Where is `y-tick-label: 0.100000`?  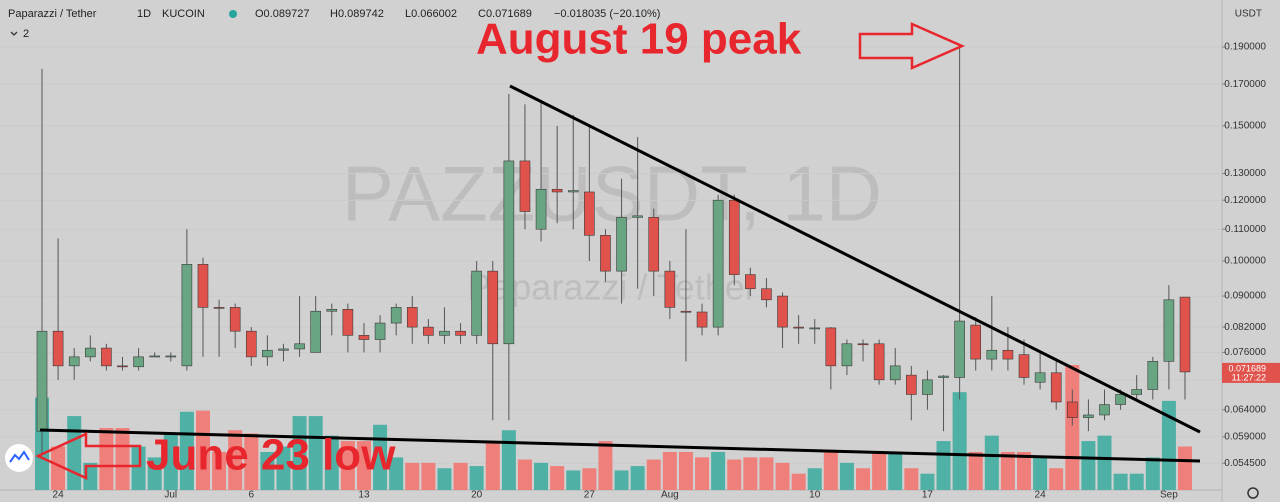 y-tick-label: 0.100000 is located at coordinates (1245, 261).